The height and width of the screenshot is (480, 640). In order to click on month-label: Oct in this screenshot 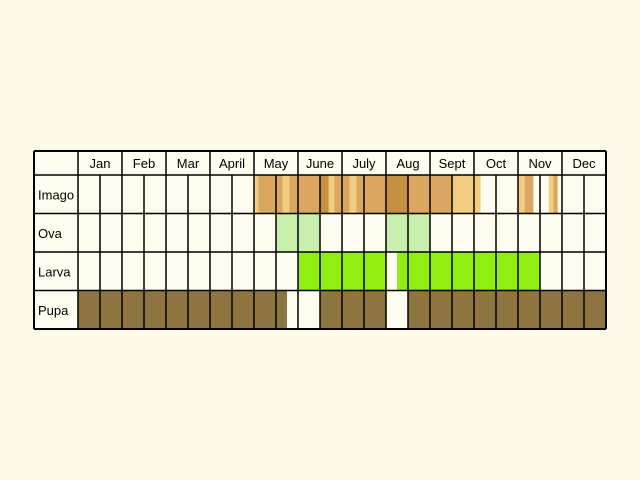, I will do `click(496, 163)`.